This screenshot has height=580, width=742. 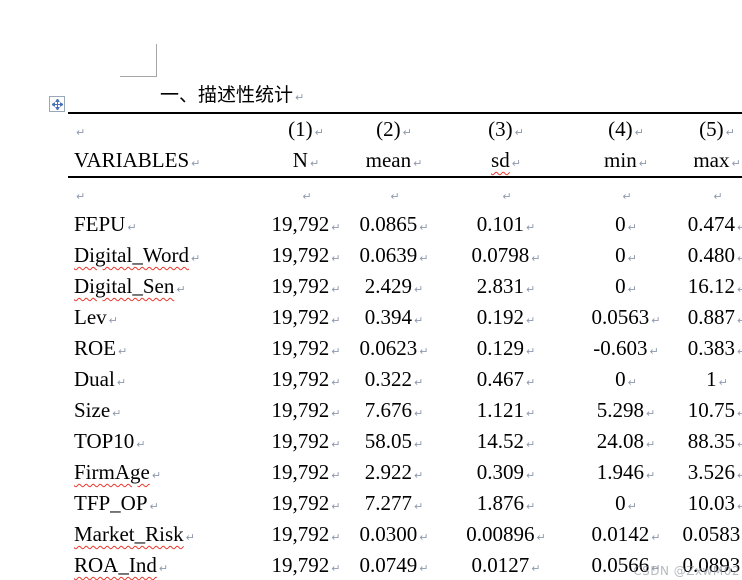 I want to click on mean-value-cell: 0.0749 ↵, so click(x=394, y=565).